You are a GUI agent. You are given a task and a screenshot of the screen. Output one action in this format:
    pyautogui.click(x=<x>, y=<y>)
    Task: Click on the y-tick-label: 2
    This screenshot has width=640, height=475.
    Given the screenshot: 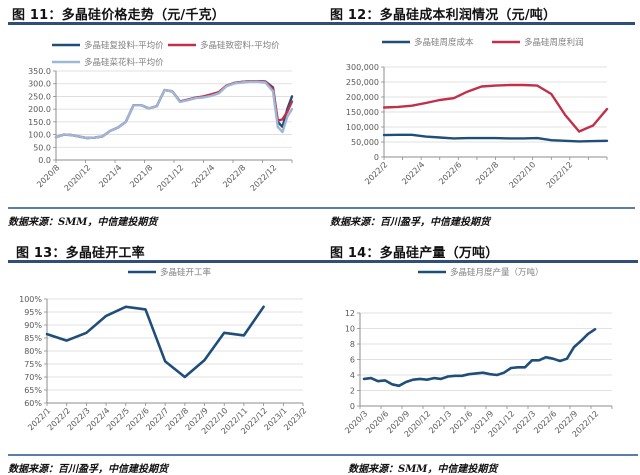 What is the action you would take?
    pyautogui.click(x=352, y=391)
    